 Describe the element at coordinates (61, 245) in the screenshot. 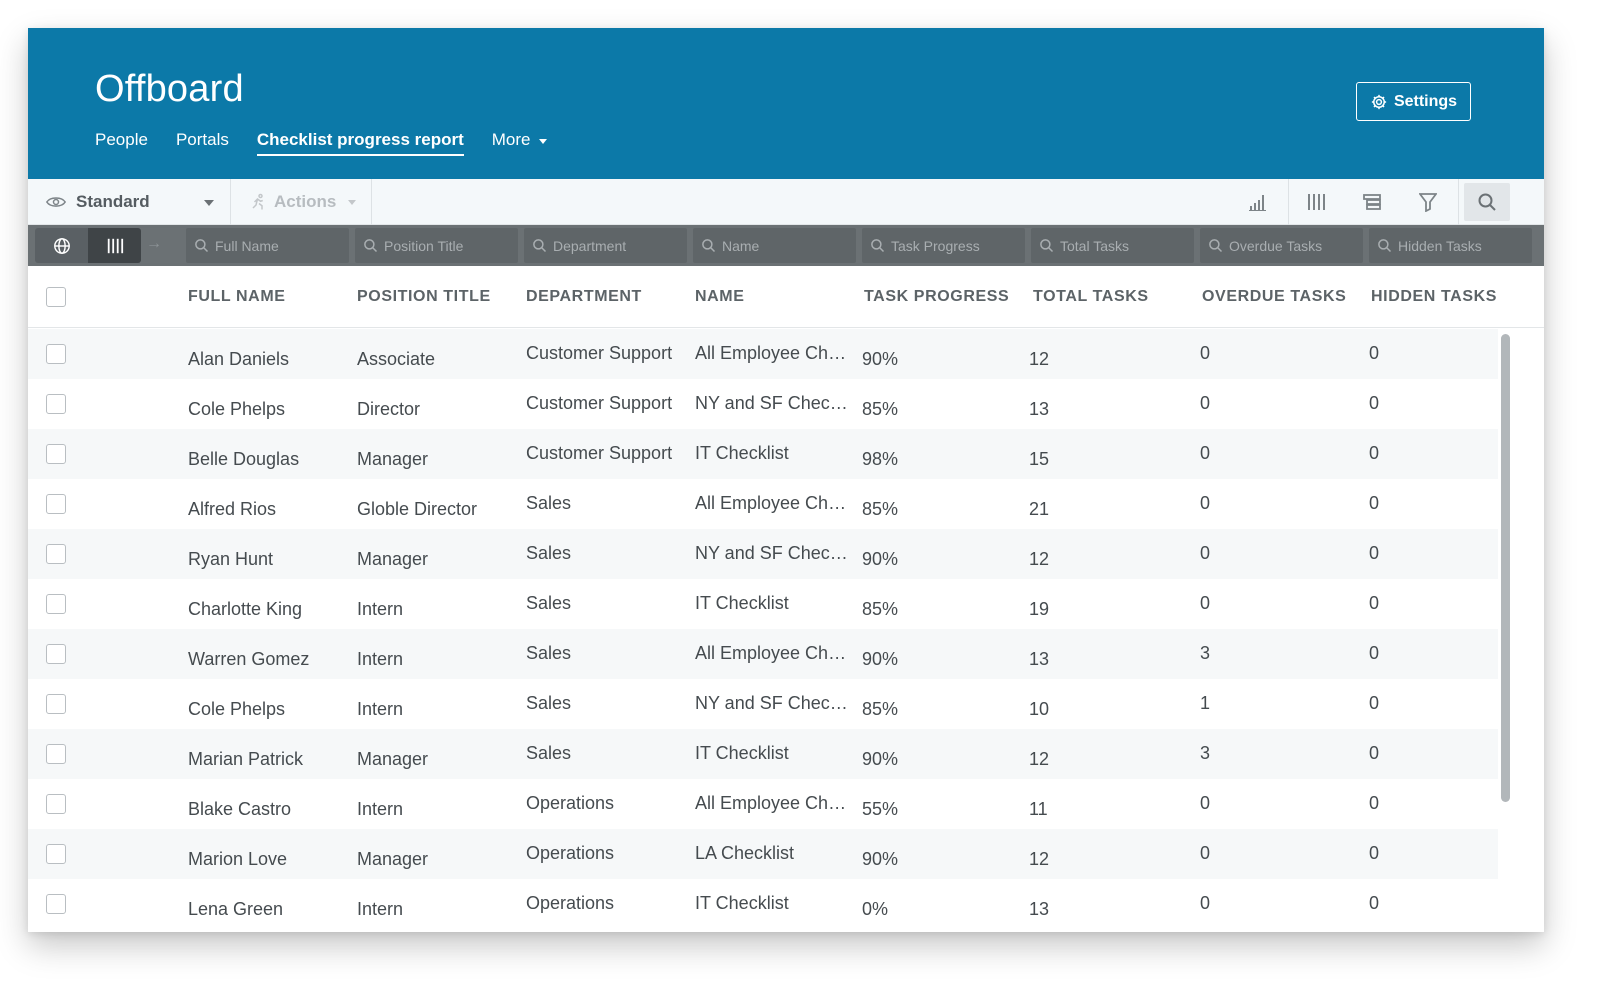

I see `global-filter-toggle` at that location.